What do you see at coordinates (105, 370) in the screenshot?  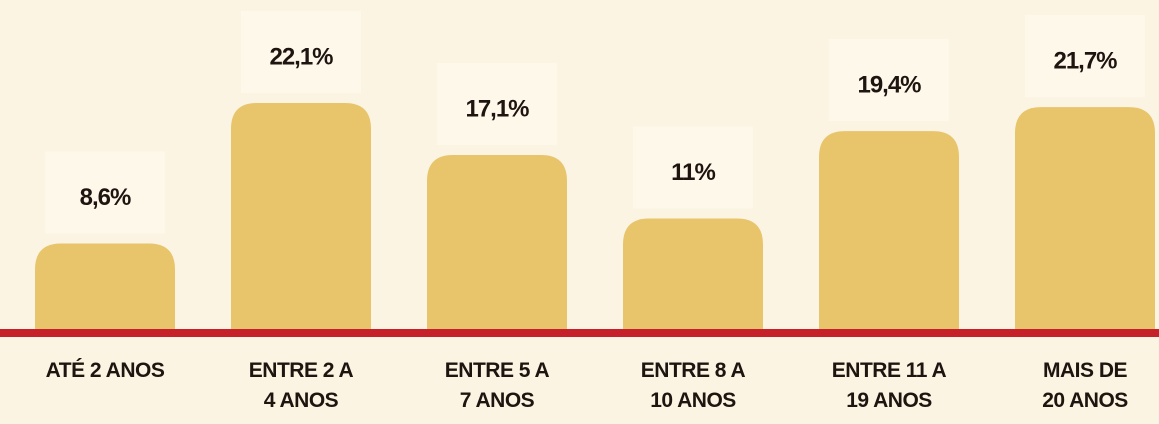 I see `x-tick-label: ATÉ 2 ANOS` at bounding box center [105, 370].